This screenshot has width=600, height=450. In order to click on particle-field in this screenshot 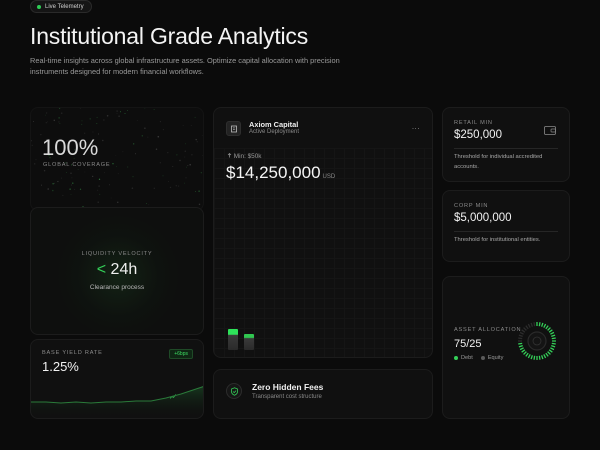, I will do `click(117, 159)`.